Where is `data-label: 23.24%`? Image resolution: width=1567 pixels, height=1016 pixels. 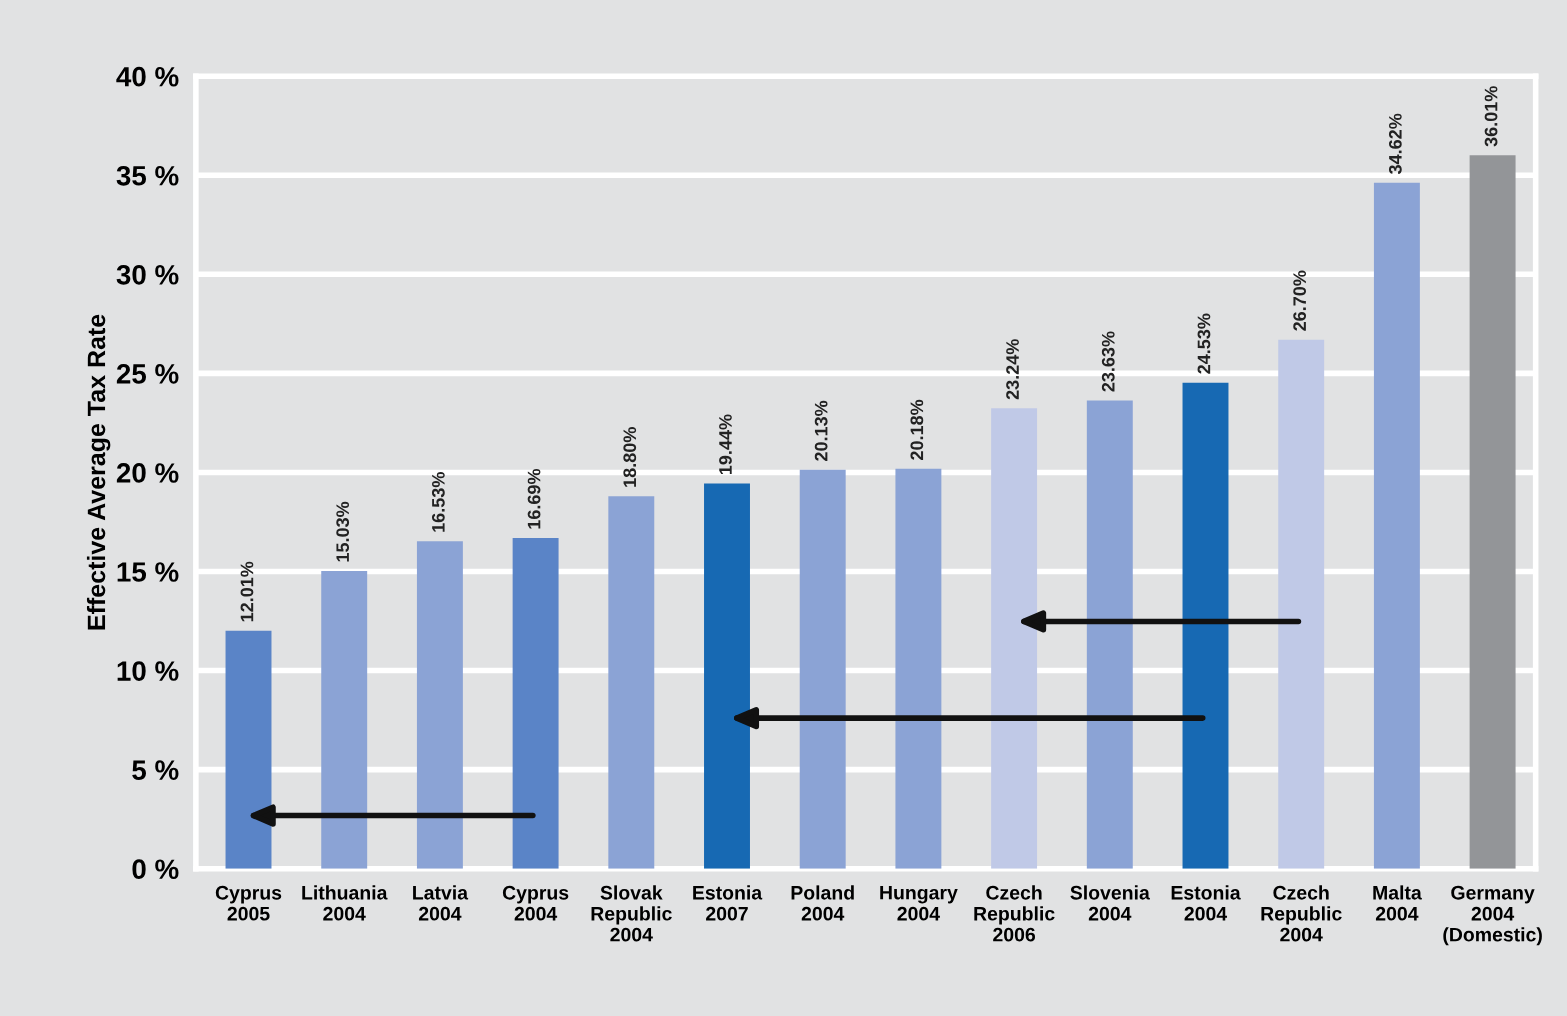 data-label: 23.24% is located at coordinates (1012, 369).